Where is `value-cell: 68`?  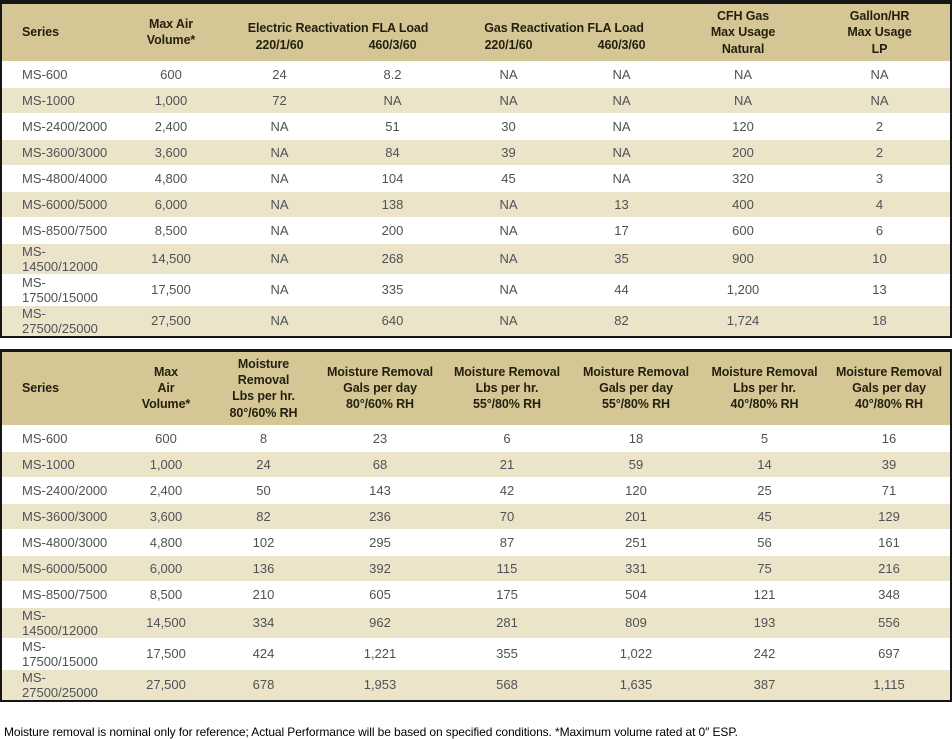 value-cell: 68 is located at coordinates (380, 464).